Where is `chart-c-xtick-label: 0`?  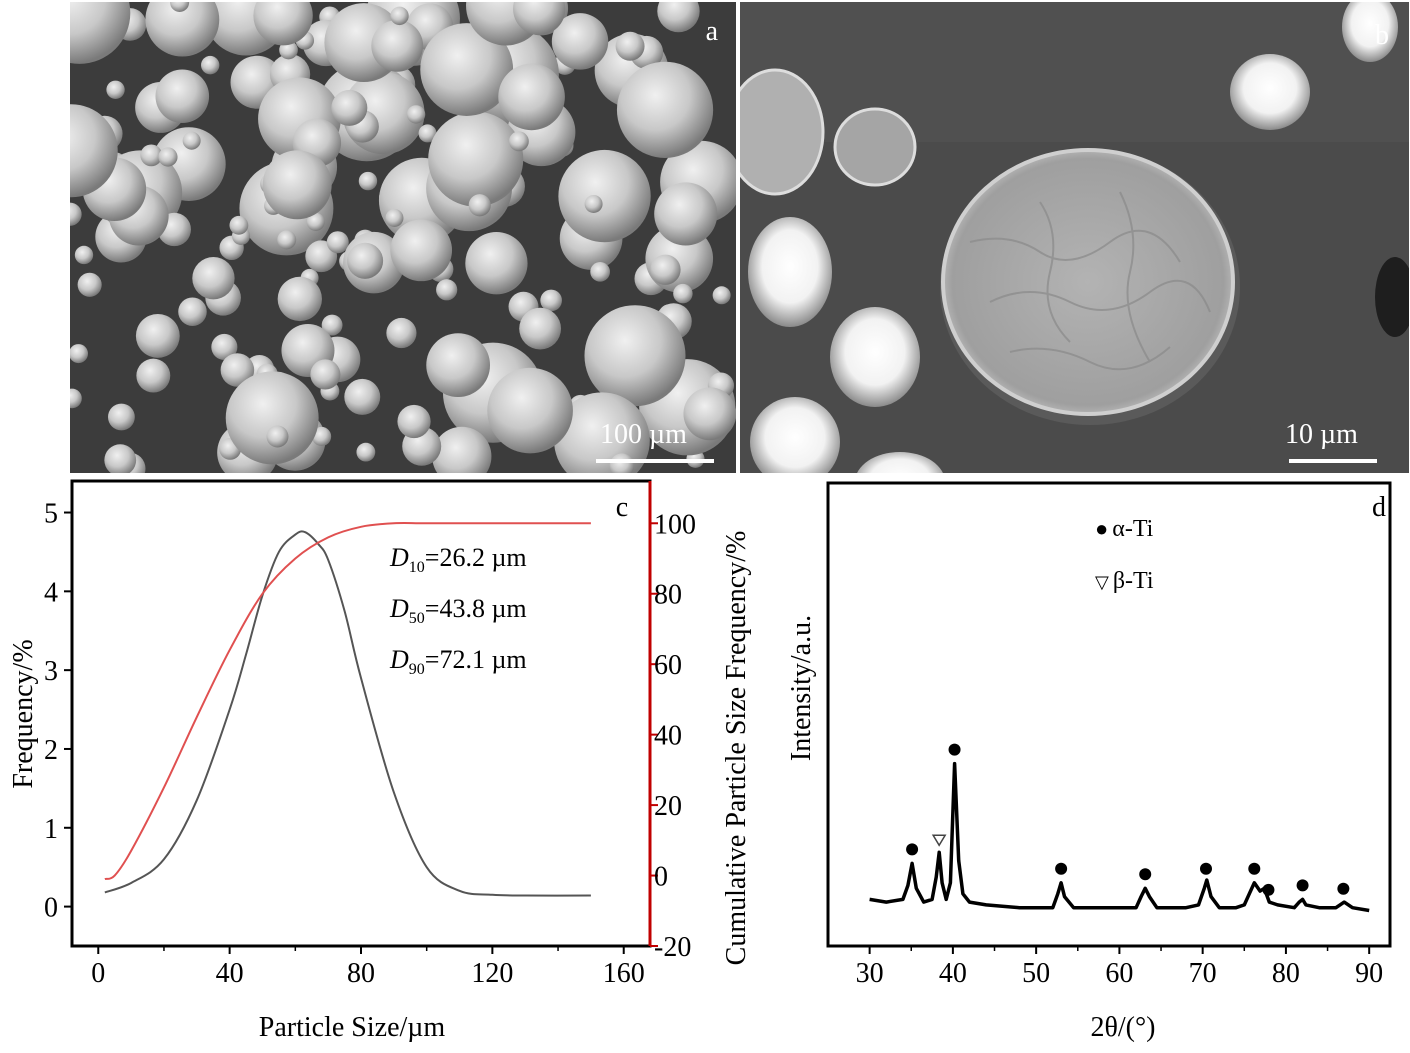
chart-c-xtick-label: 0 is located at coordinates (98, 973).